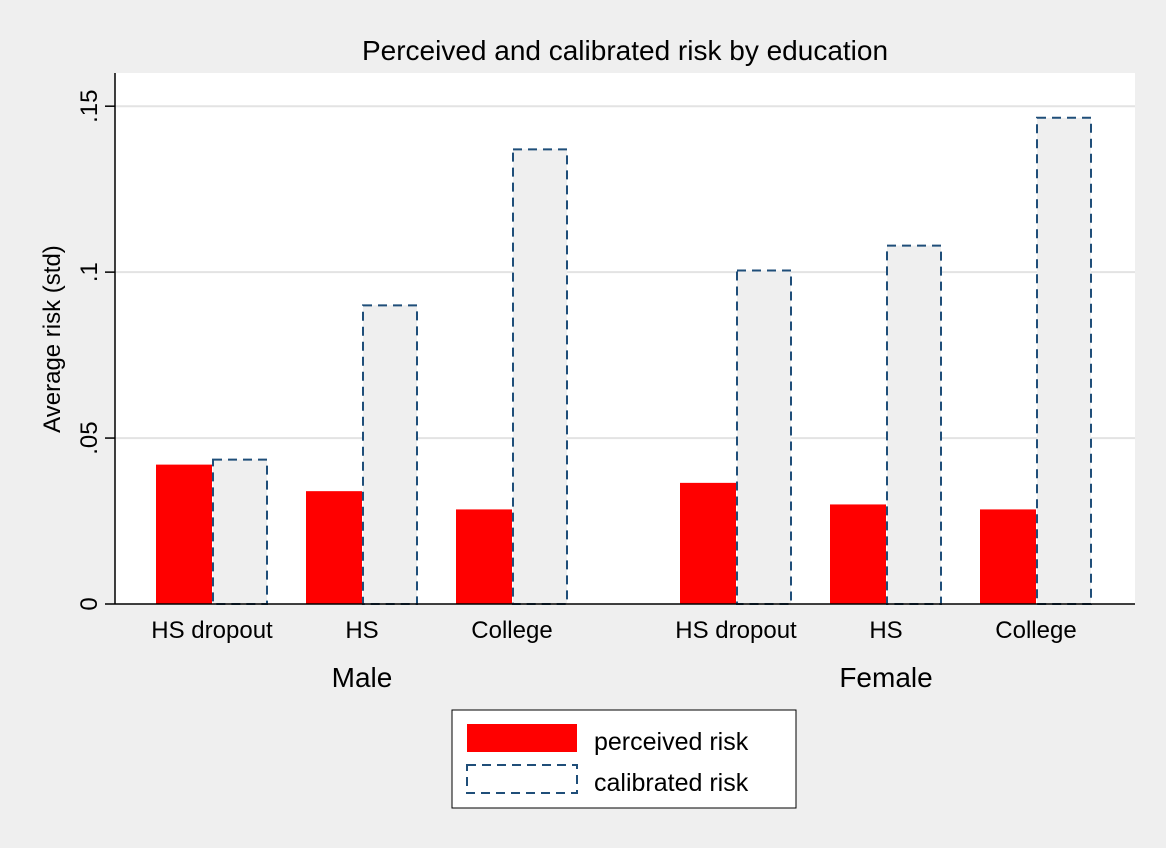 This screenshot has width=1166, height=848. I want to click on legend: perceived risk calibrated risk, so click(624, 759).